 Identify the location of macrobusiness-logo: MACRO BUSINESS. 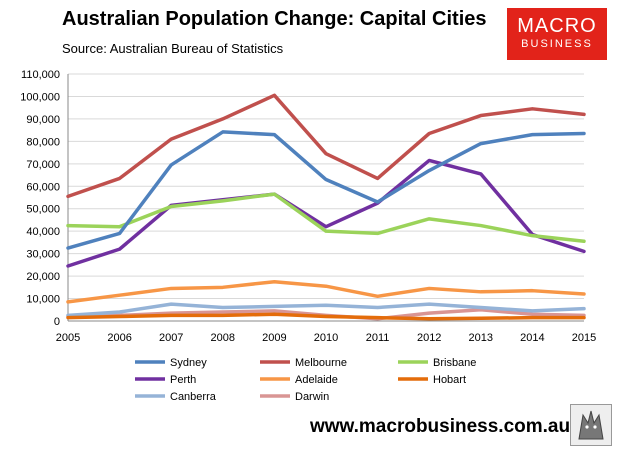
(557, 34).